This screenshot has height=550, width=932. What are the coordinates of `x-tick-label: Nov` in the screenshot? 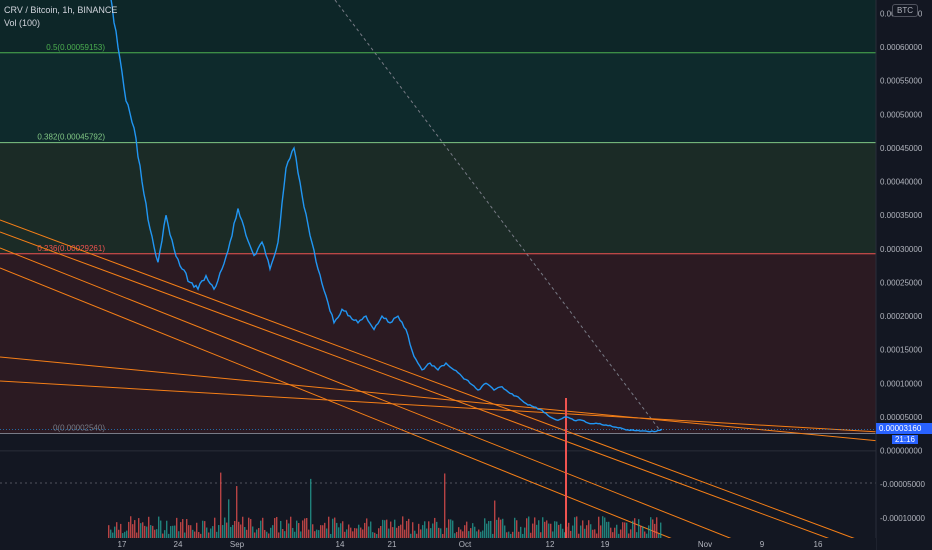 It's located at (705, 544).